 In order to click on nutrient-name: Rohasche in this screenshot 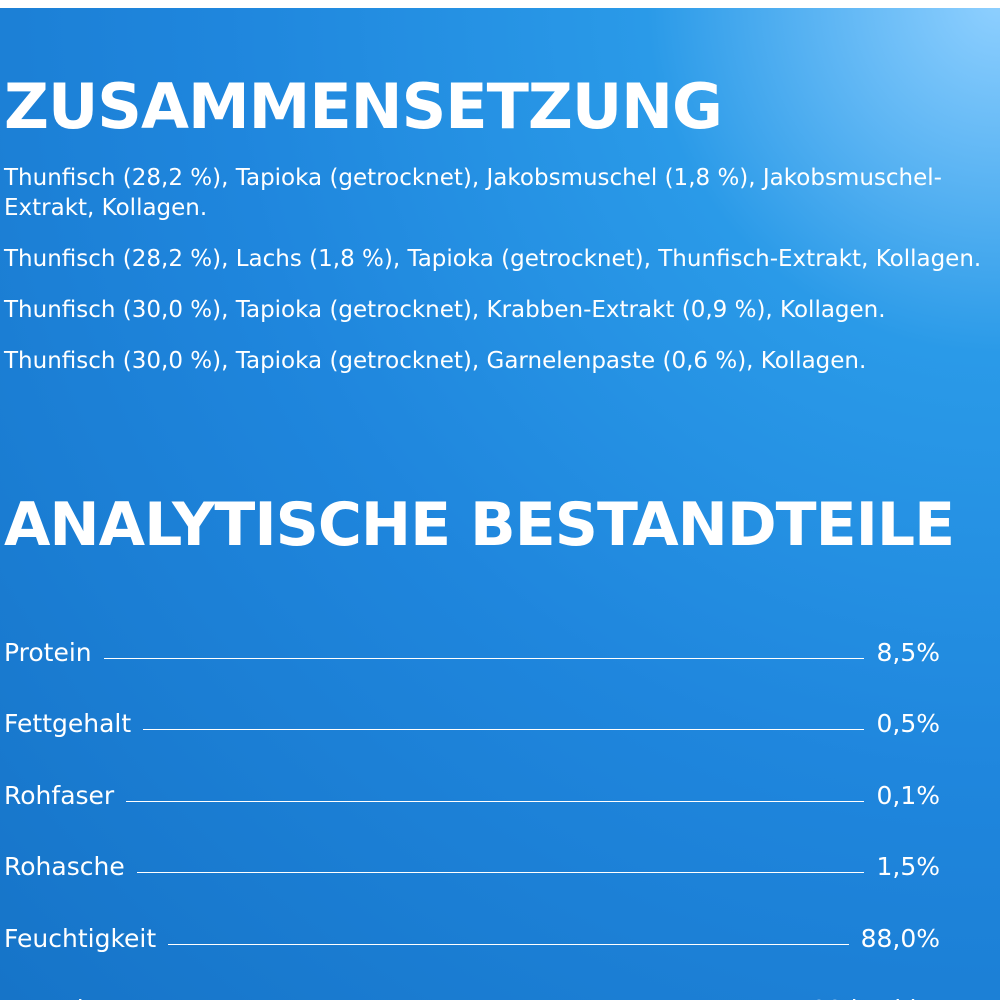, I will do `click(64, 866)`.